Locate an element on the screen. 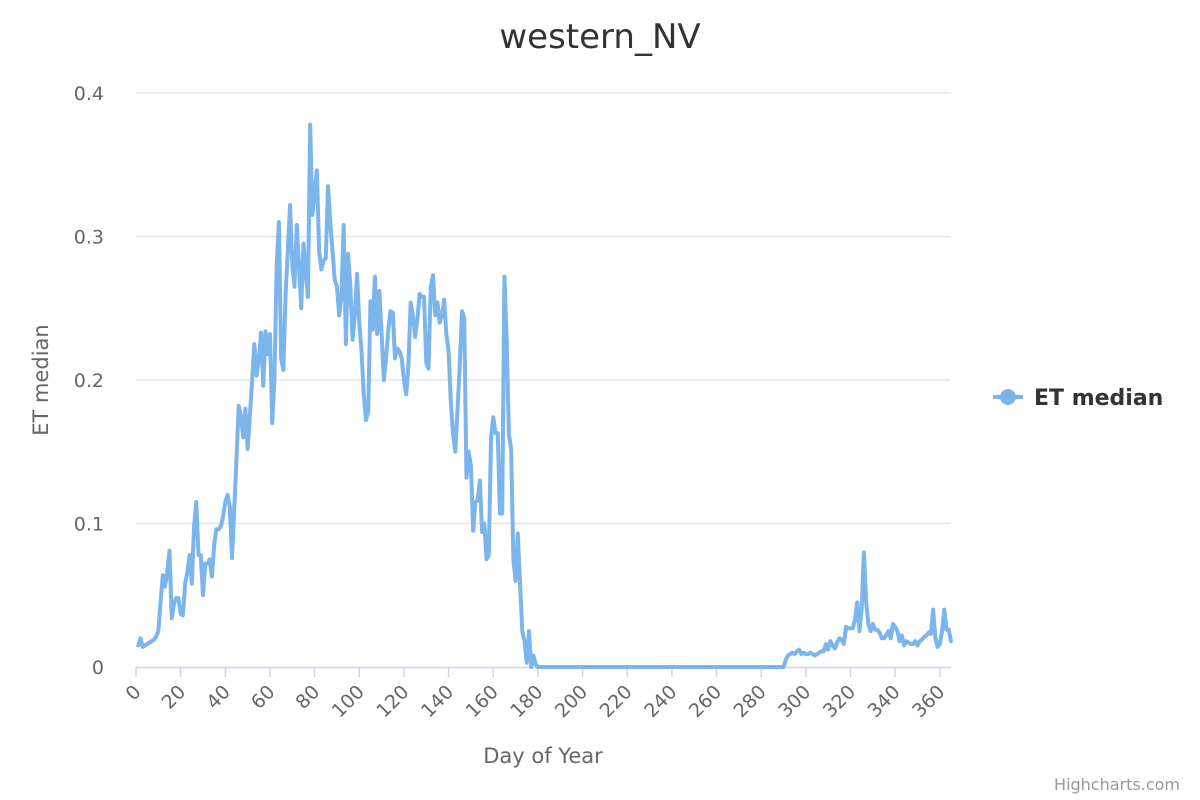 The width and height of the screenshot is (1200, 800). legend: ET median is located at coordinates (1078, 398).